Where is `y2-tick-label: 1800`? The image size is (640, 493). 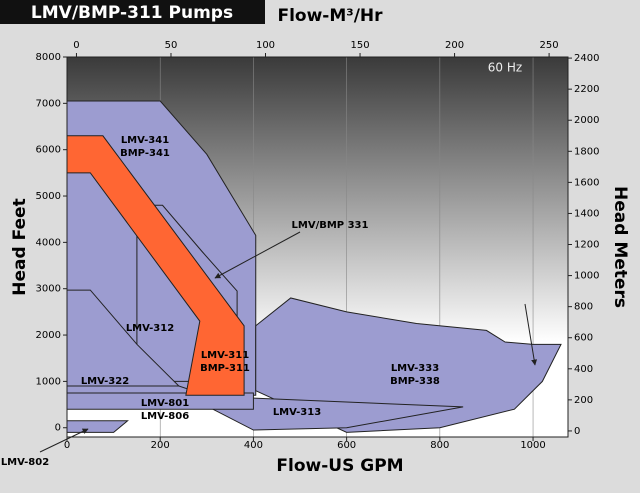
y2-tick-label: 1800 is located at coordinates (586, 151).